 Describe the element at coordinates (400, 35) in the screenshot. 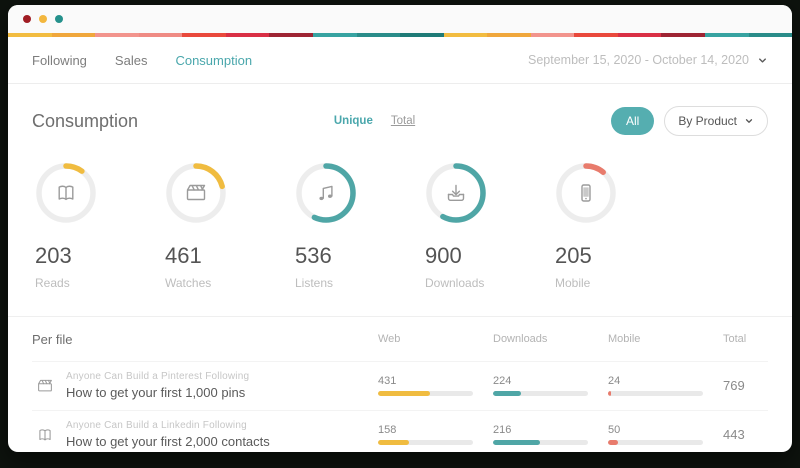

I see `brand-color-stripe` at that location.